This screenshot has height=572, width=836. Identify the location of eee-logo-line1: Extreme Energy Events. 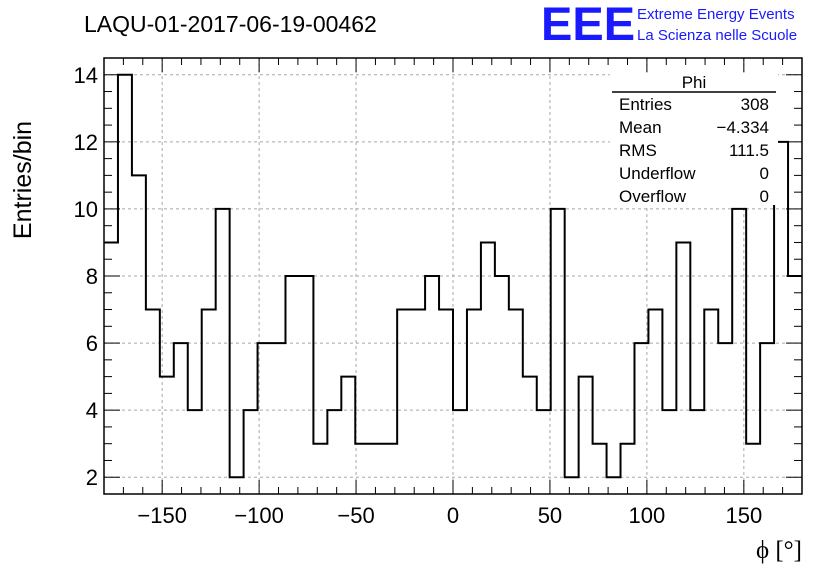
(716, 14).